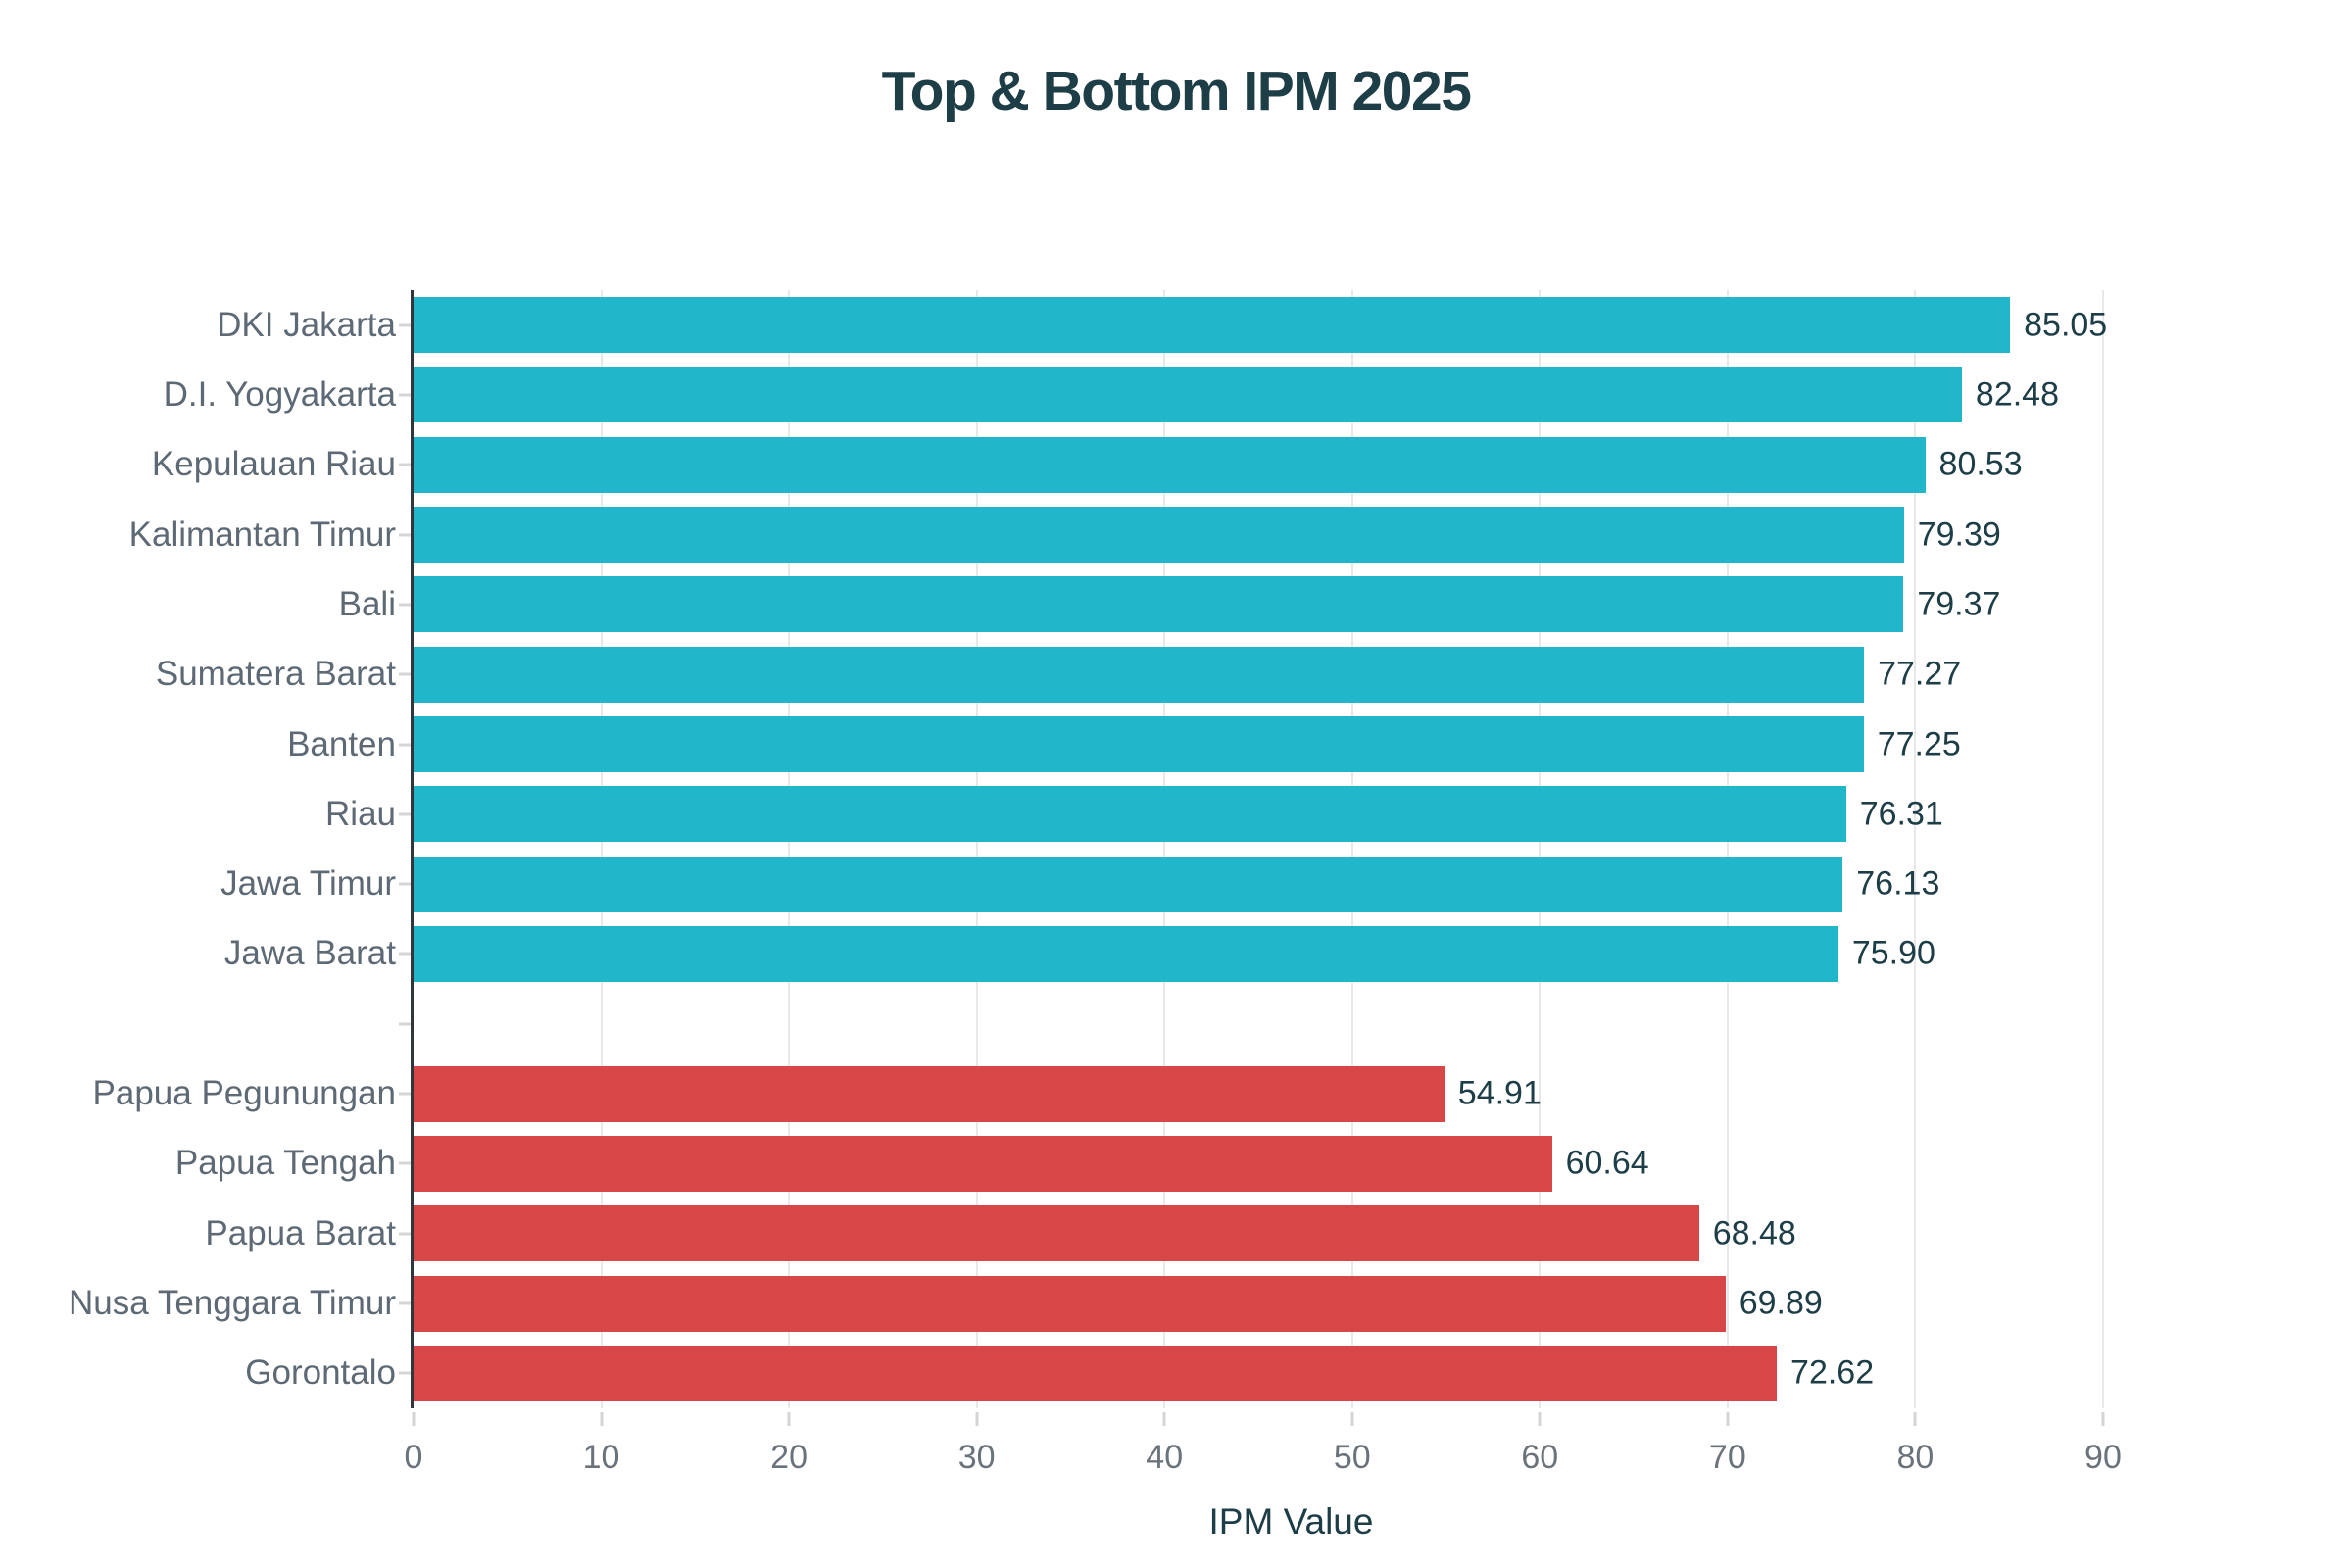 The image size is (2352, 1568). What do you see at coordinates (601, 1457) in the screenshot?
I see `x-tick-label: 10` at bounding box center [601, 1457].